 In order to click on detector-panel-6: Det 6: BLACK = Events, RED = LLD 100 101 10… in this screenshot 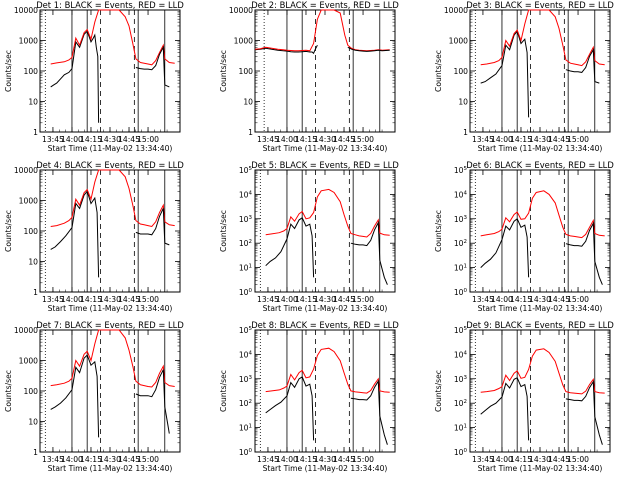, I will do `click(524, 236)`.